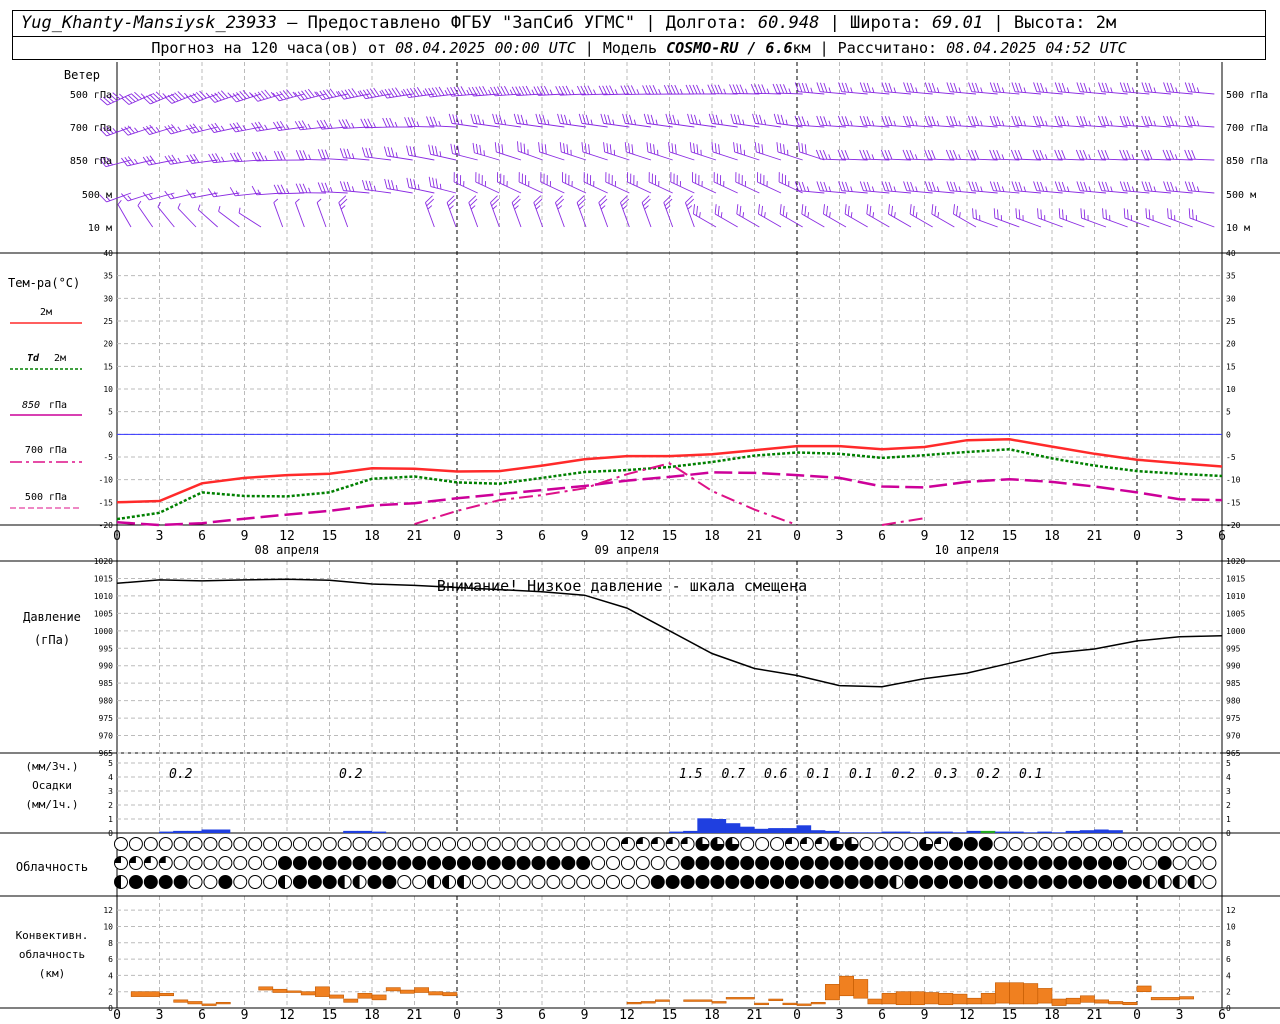 This screenshot has height=1024, width=1280. Describe the element at coordinates (245, 1015) in the screenshot. I see `x-tick-label-bottom: 9` at that location.